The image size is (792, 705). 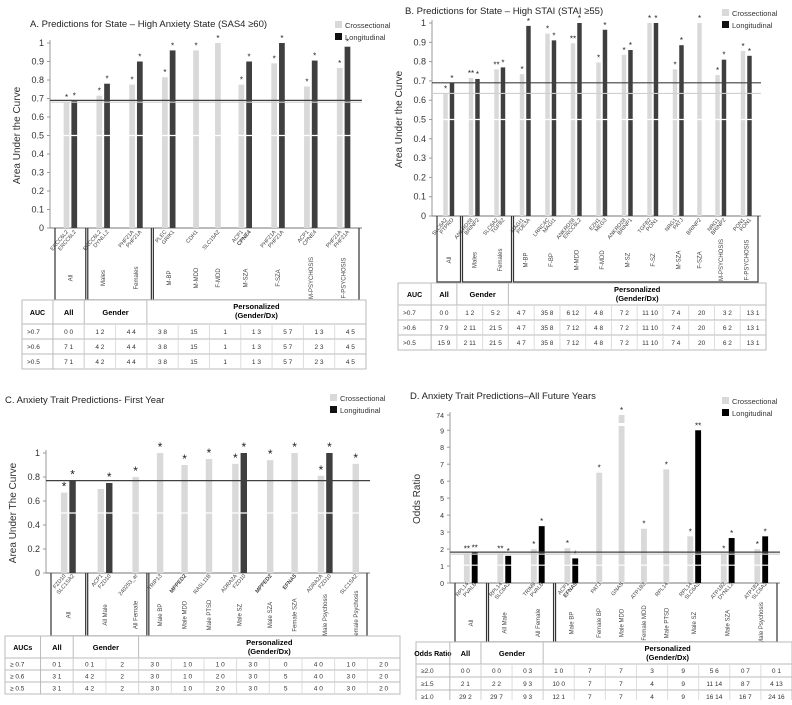 What do you see at coordinates (290, 582) in the screenshot?
I see `gene-label: EFNA5` at bounding box center [290, 582].